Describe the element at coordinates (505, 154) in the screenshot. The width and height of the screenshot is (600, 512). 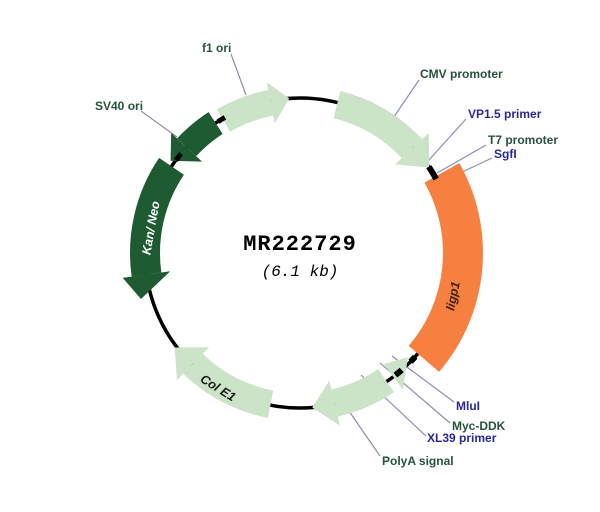
I see `sgfi-site-label: SgfI` at that location.